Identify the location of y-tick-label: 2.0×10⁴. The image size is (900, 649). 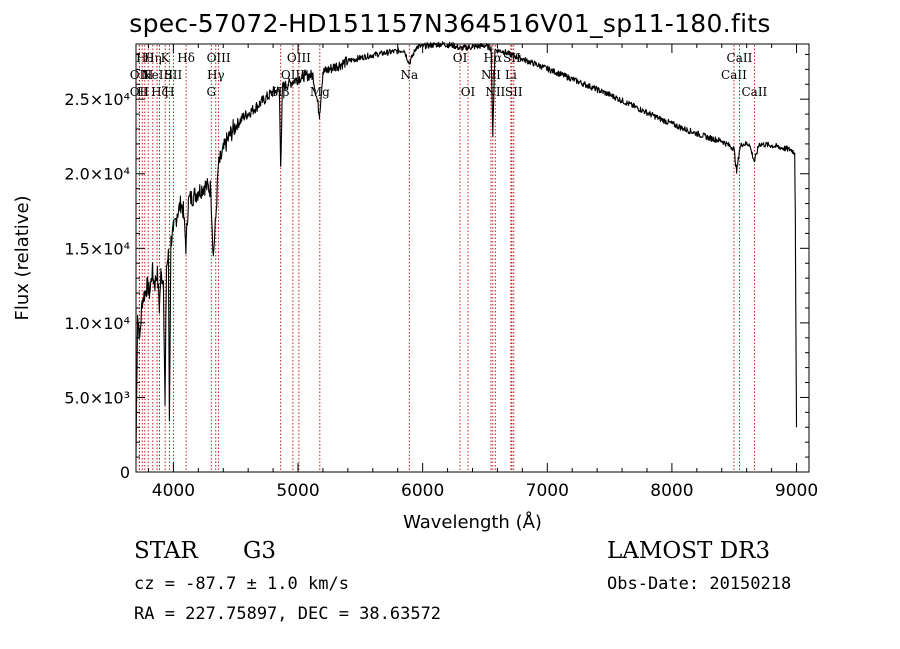
(97, 174).